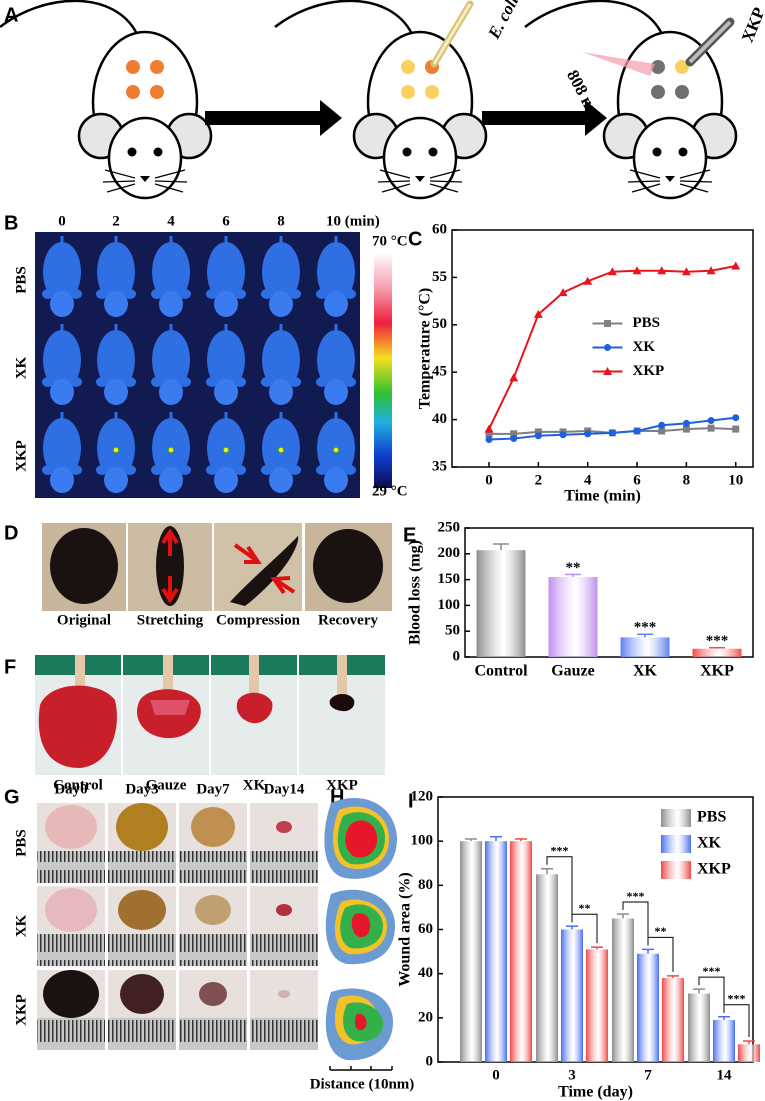  What do you see at coordinates (10, 667) in the screenshot?
I see `panel-label: F` at bounding box center [10, 667].